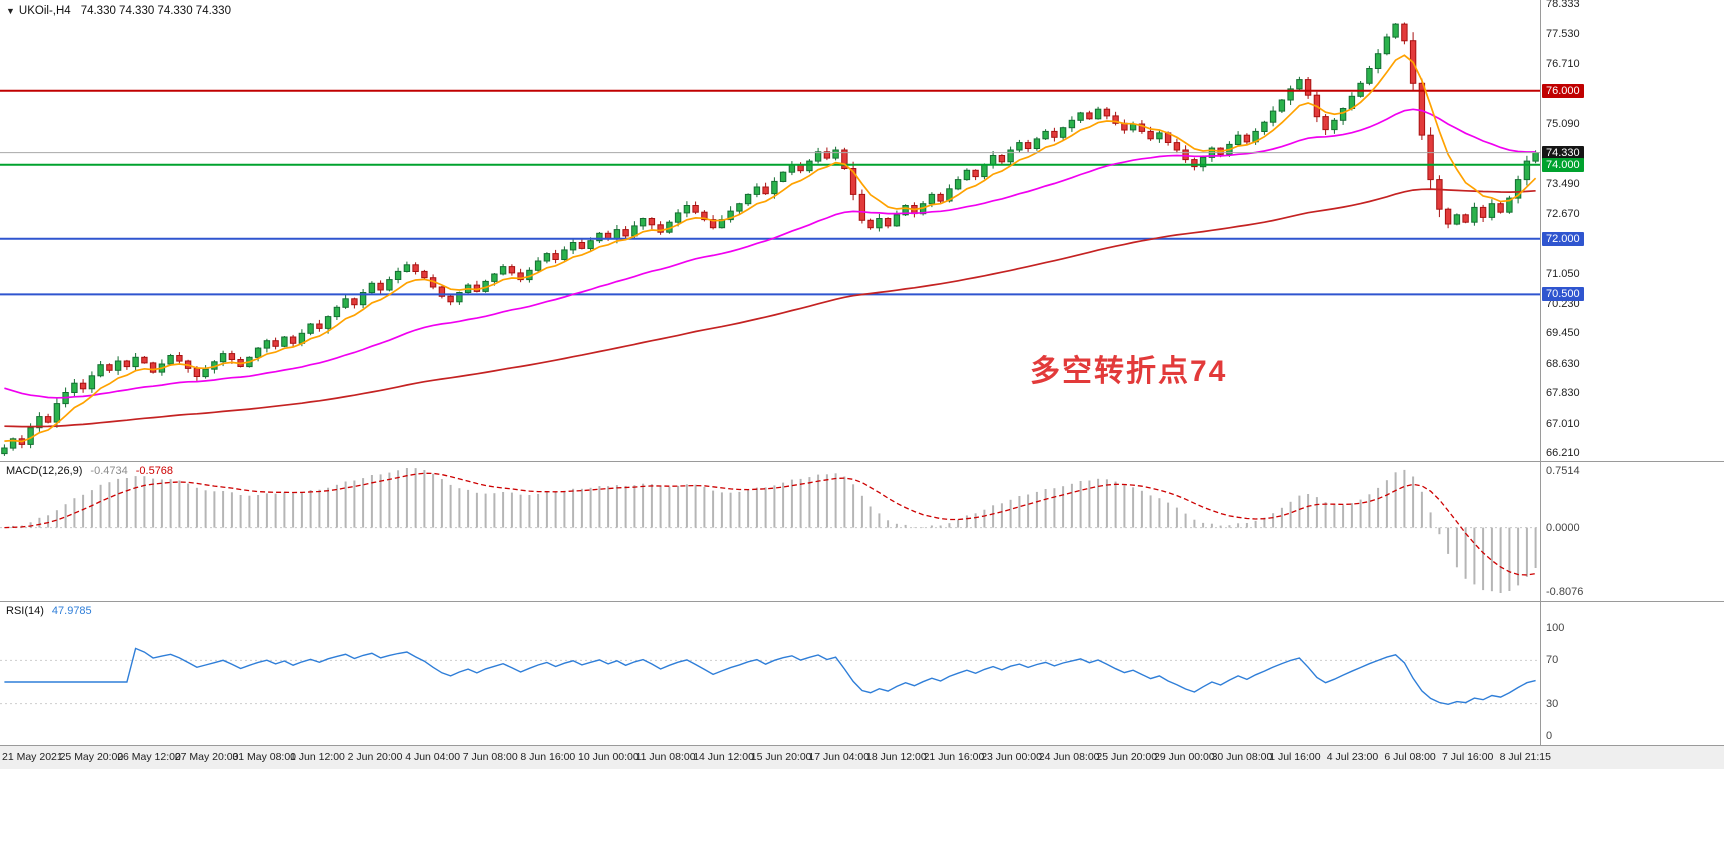 Image resolution: width=1724 pixels, height=841 pixels. Describe the element at coordinates (49, 611) in the screenshot. I see `rsi-title: RSI(14) 47.9785` at that location.